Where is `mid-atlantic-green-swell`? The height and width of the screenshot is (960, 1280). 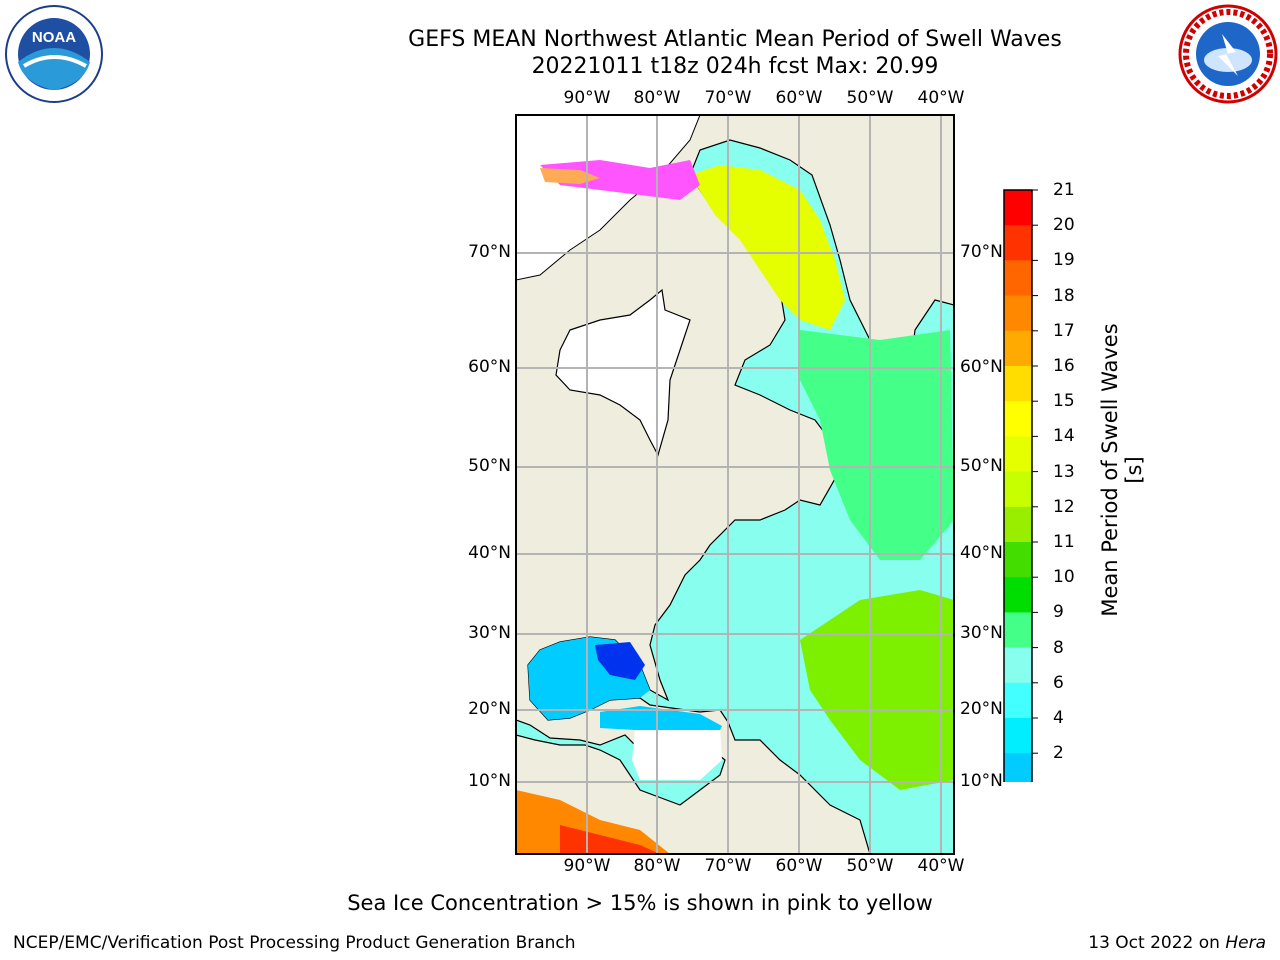 mid-atlantic-green-swell is located at coordinates (877, 445).